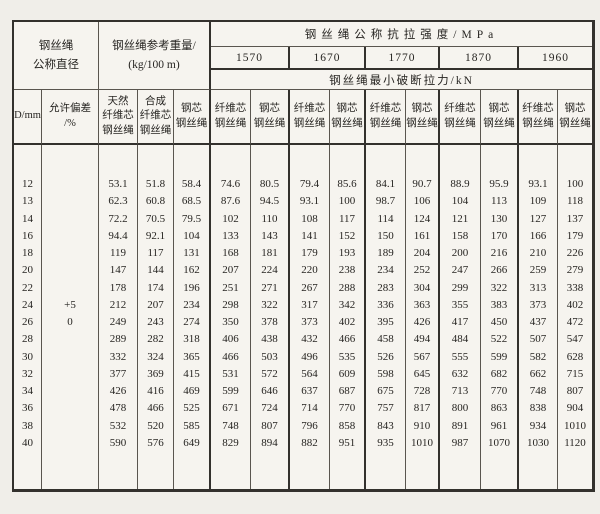  I want to click on header-grade-1870: 1870, so click(479, 58).